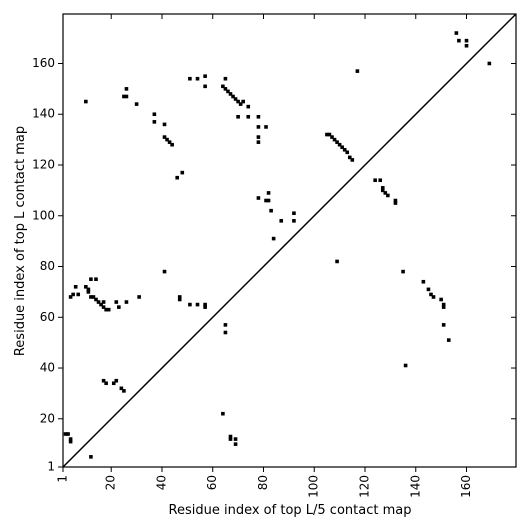 This screenshot has width=531, height=531. Describe the element at coordinates (51, 467) in the screenshot. I see `y-tick-label: 1` at that location.